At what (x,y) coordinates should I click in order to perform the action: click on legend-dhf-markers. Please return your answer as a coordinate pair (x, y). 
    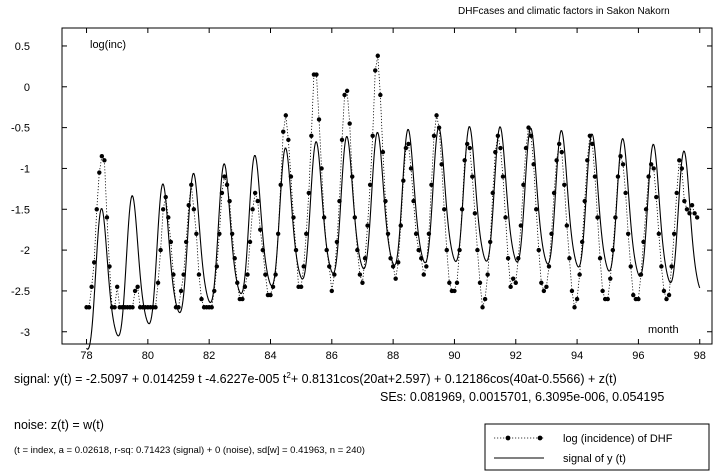
    Looking at the image, I should click on (524, 438).